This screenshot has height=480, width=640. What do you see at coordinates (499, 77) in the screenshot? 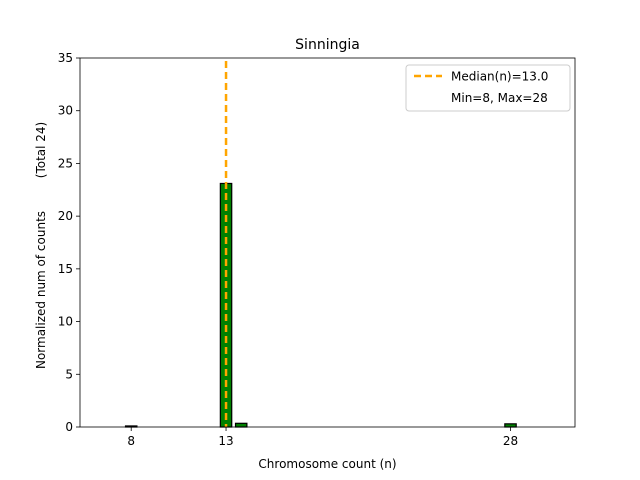
I see `legend-median-label: Median(n)=13.0` at bounding box center [499, 77].